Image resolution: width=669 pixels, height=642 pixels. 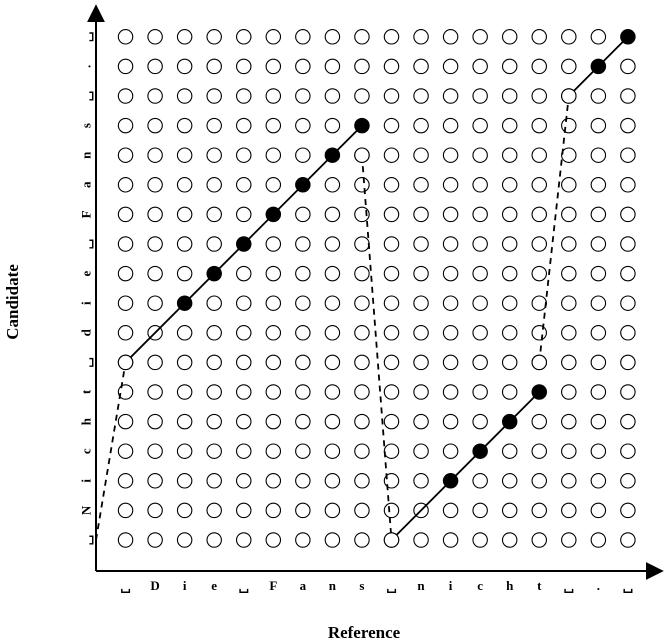 What do you see at coordinates (86, 288) in the screenshot?
I see `y-tick-labels: ␣ Ni c h t ␣ d i e ␣ Fa n s ␣. ␣` at bounding box center [86, 288].